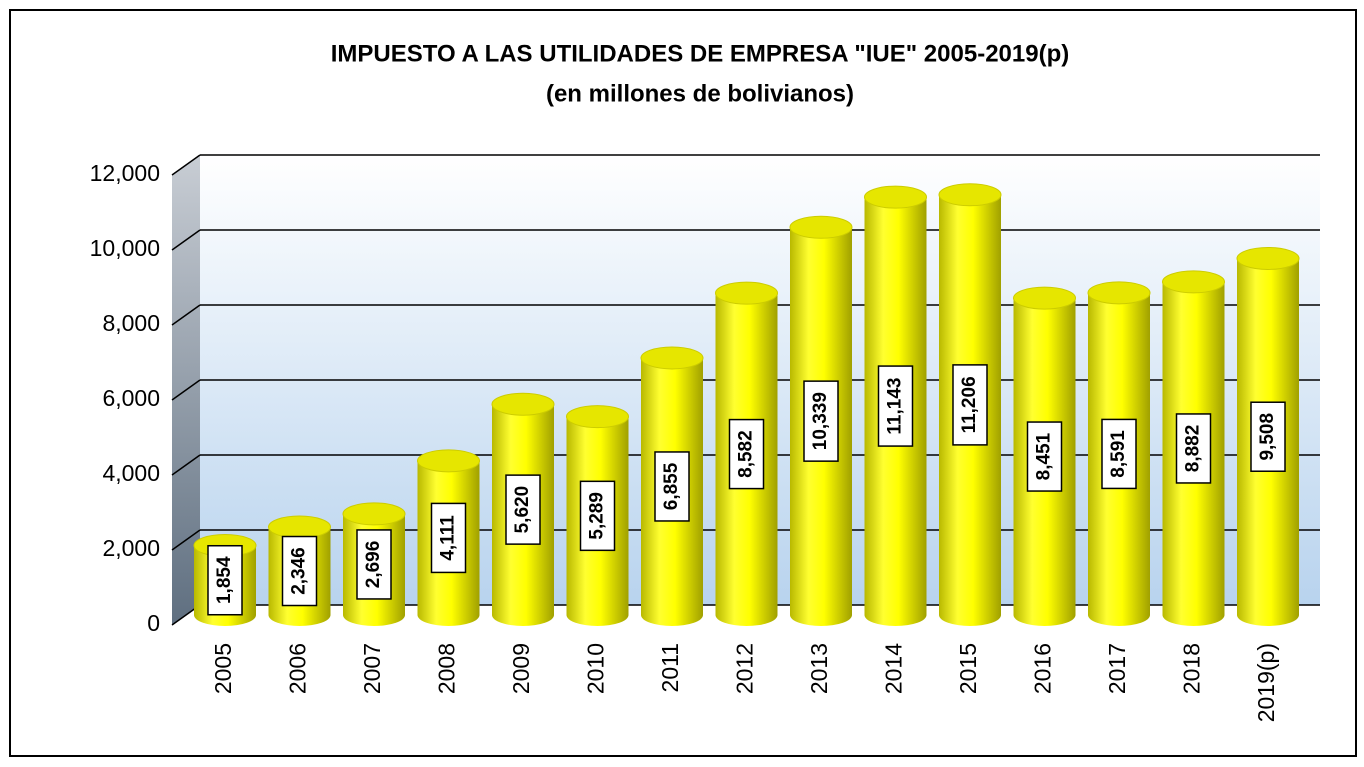 The image size is (1364, 767). What do you see at coordinates (153, 623) in the screenshot?
I see `y-tick-label: 0` at bounding box center [153, 623].